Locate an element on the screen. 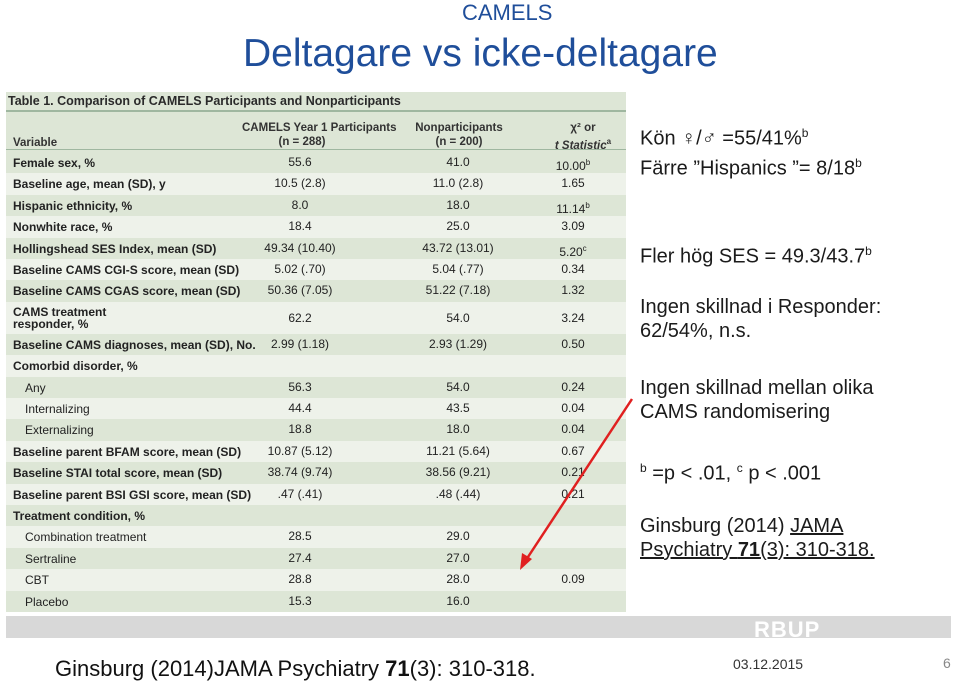 The width and height of the screenshot is (959, 686). row-label-text: Baseline parent BSI GSI score, mean (SD) is located at coordinates (132, 494).